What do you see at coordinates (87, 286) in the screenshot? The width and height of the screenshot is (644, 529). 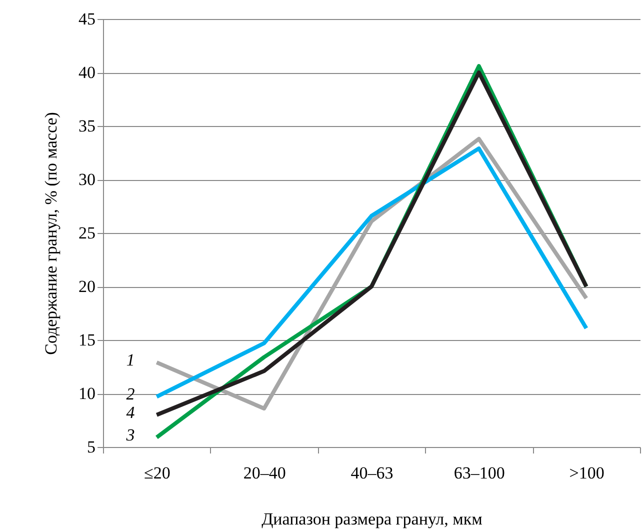 I see `y-tick-label: 20` at bounding box center [87, 286].